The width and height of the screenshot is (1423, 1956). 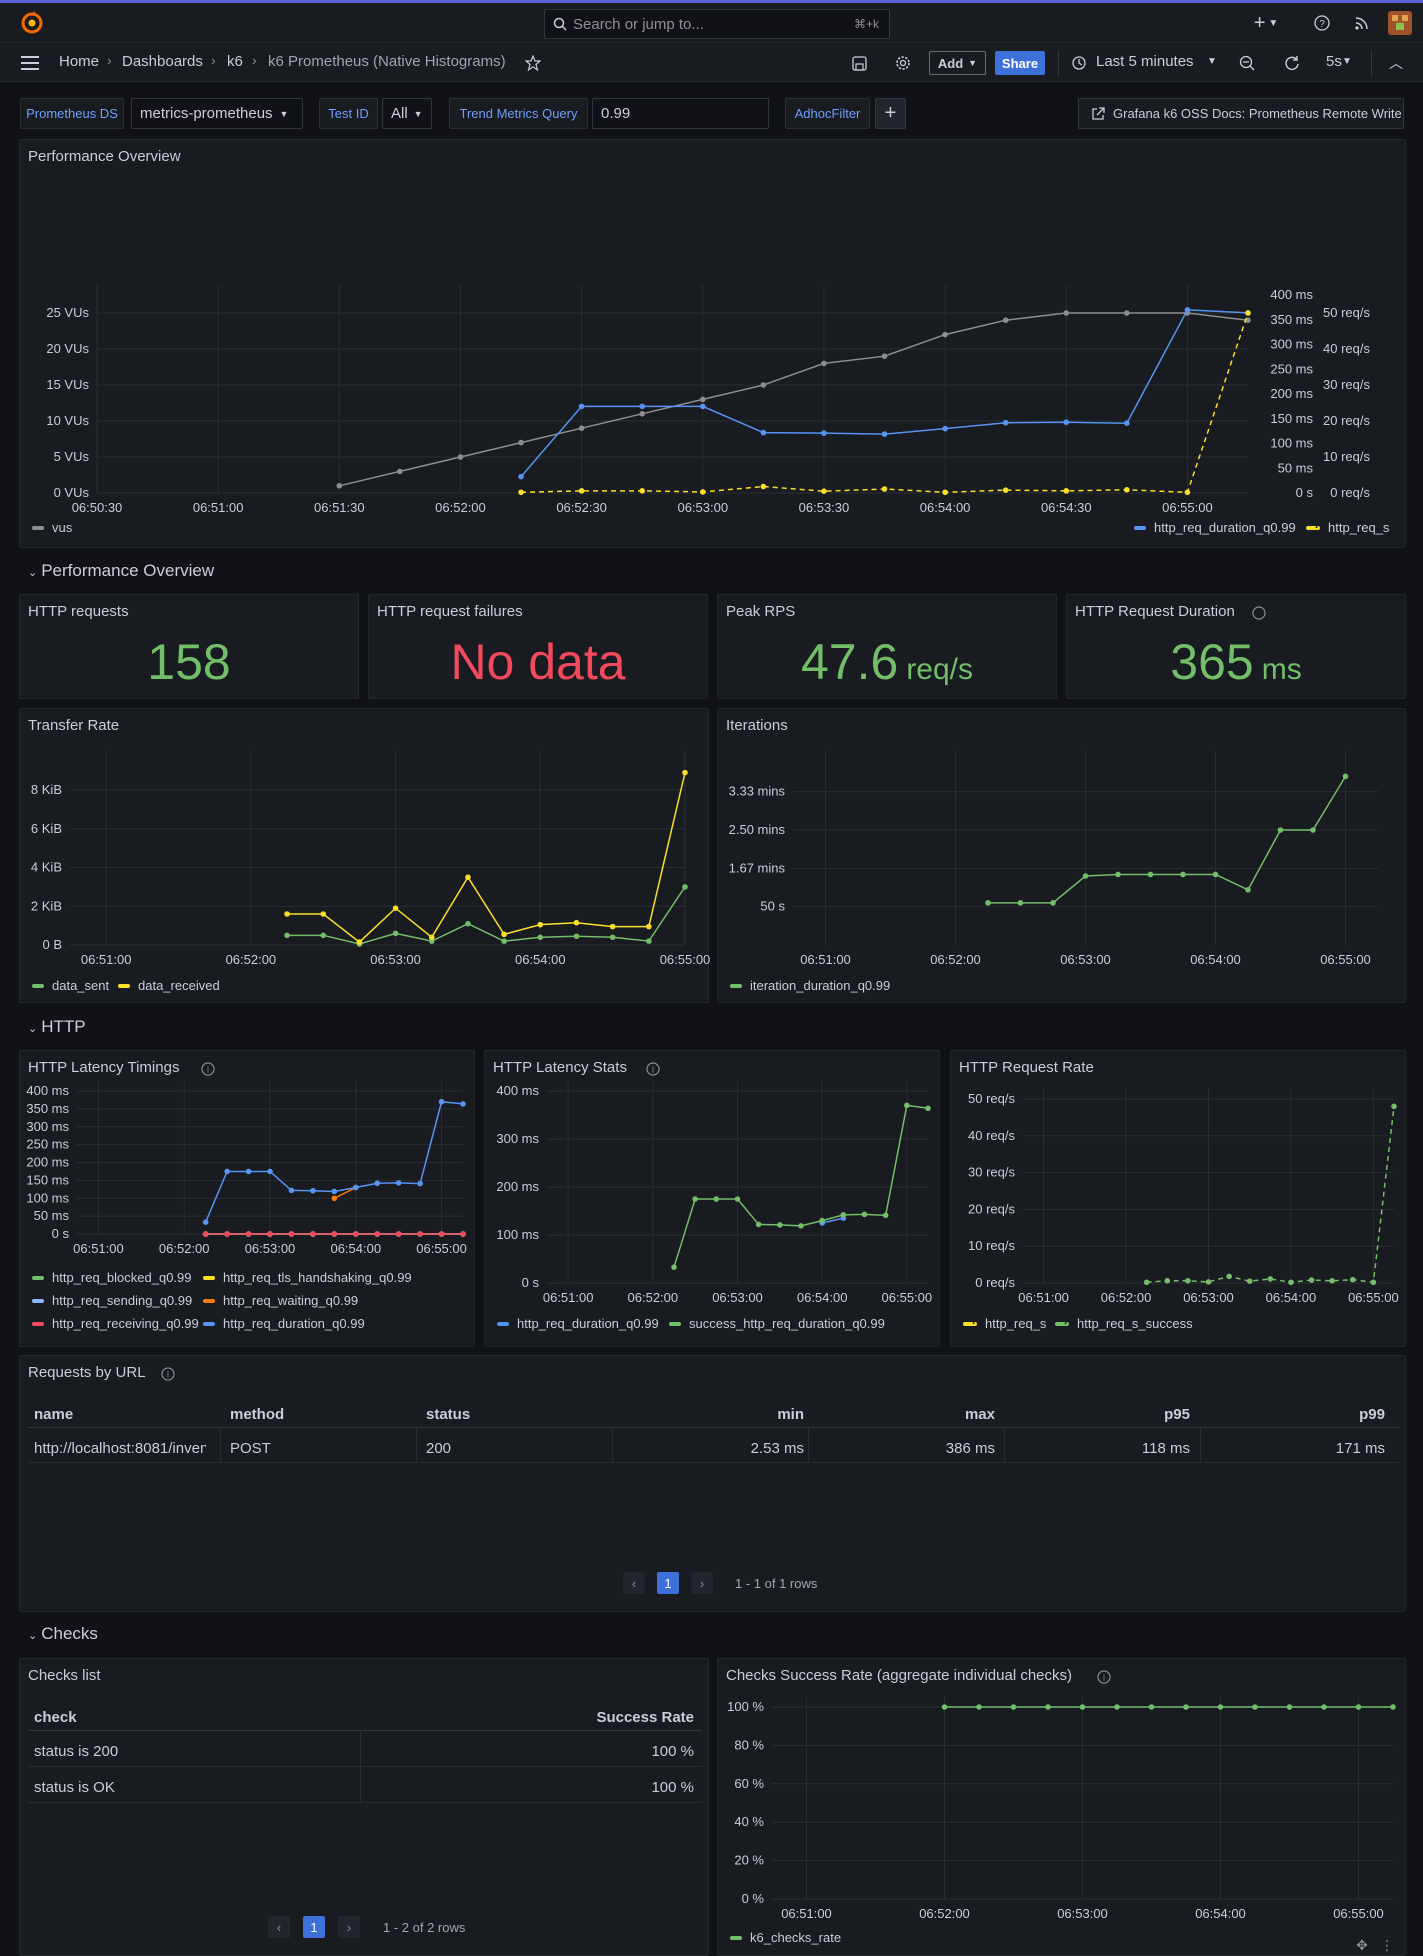 I want to click on top-bar: Search or jump to... ⌘+k + ▼ ?, so click(x=711, y=23).